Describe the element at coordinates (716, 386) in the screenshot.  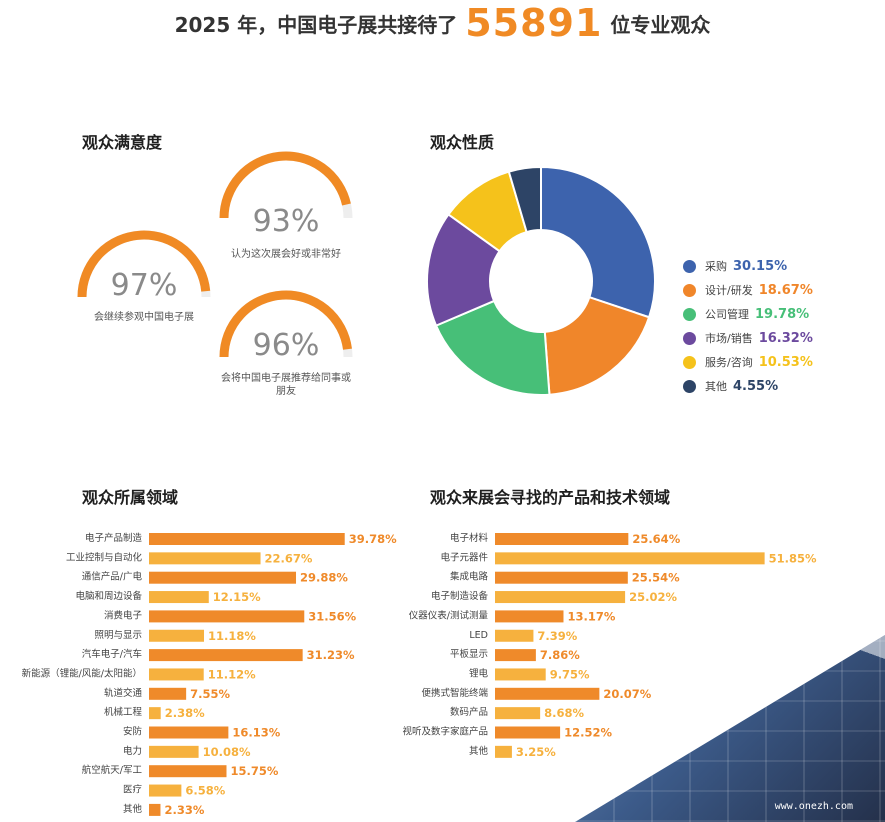
I see `legend-label: 其他` at that location.